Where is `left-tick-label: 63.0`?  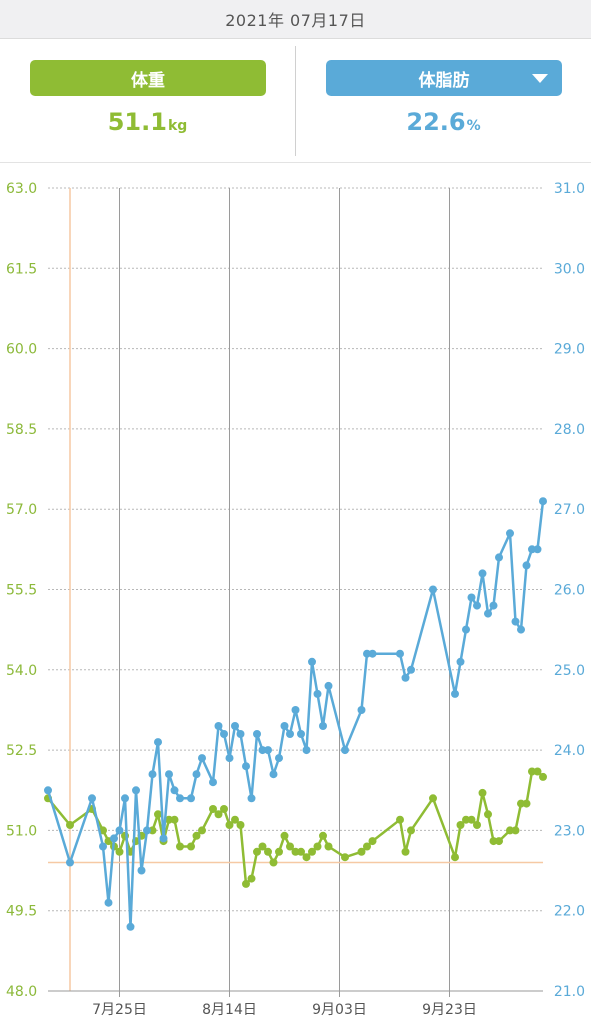 left-tick-label: 63.0 is located at coordinates (21, 189).